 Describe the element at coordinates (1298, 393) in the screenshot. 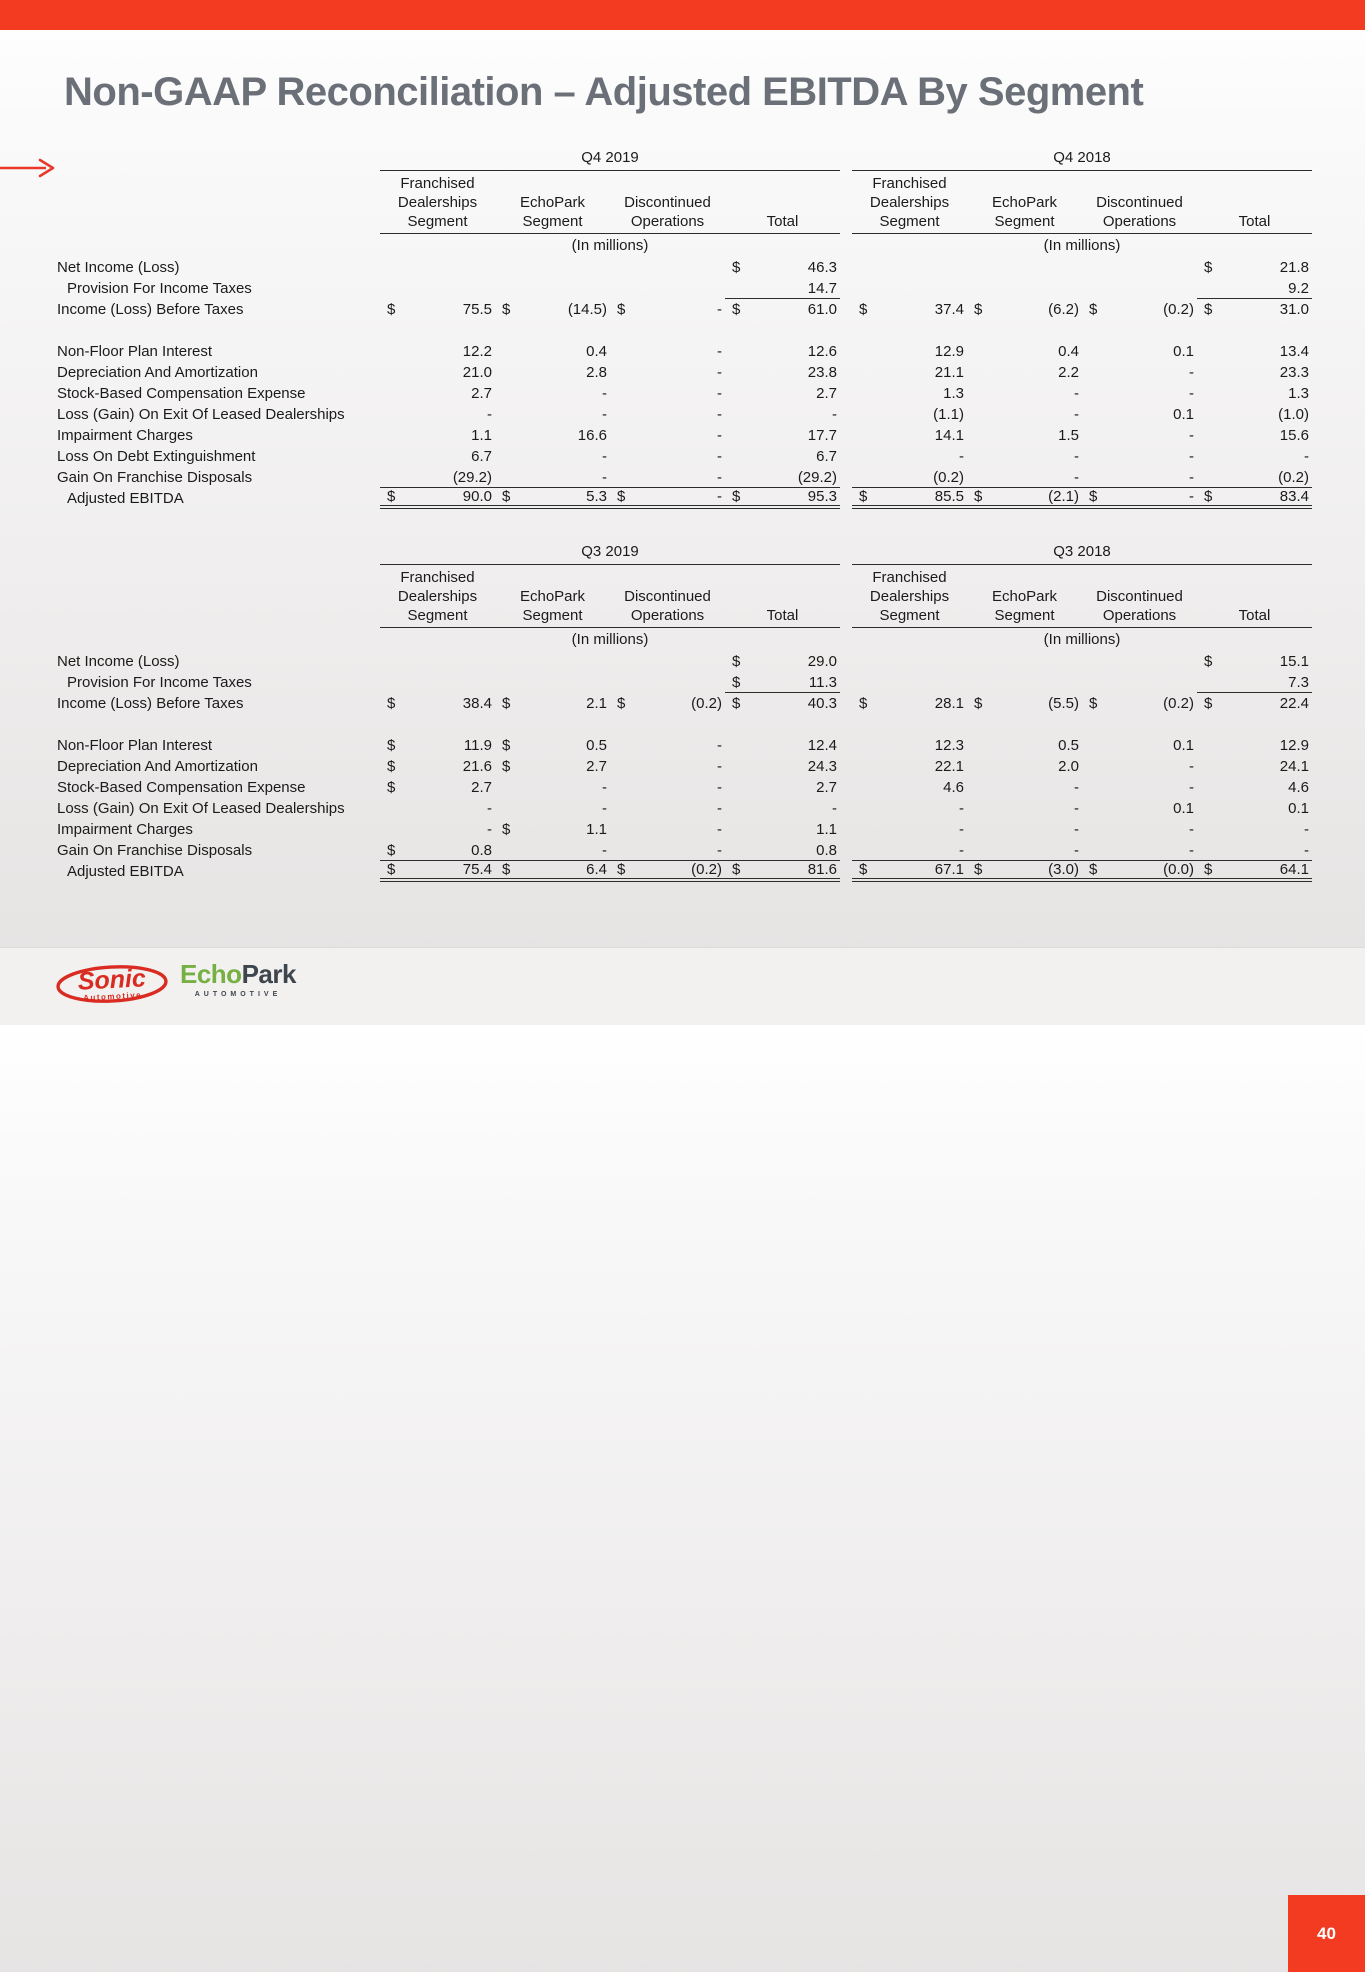

I see `cell-value: 1.3` at that location.